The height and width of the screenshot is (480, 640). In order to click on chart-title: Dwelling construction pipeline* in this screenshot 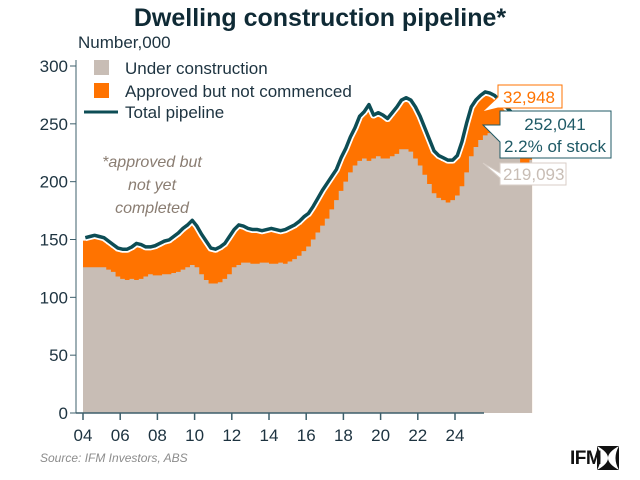, I will do `click(320, 18)`.